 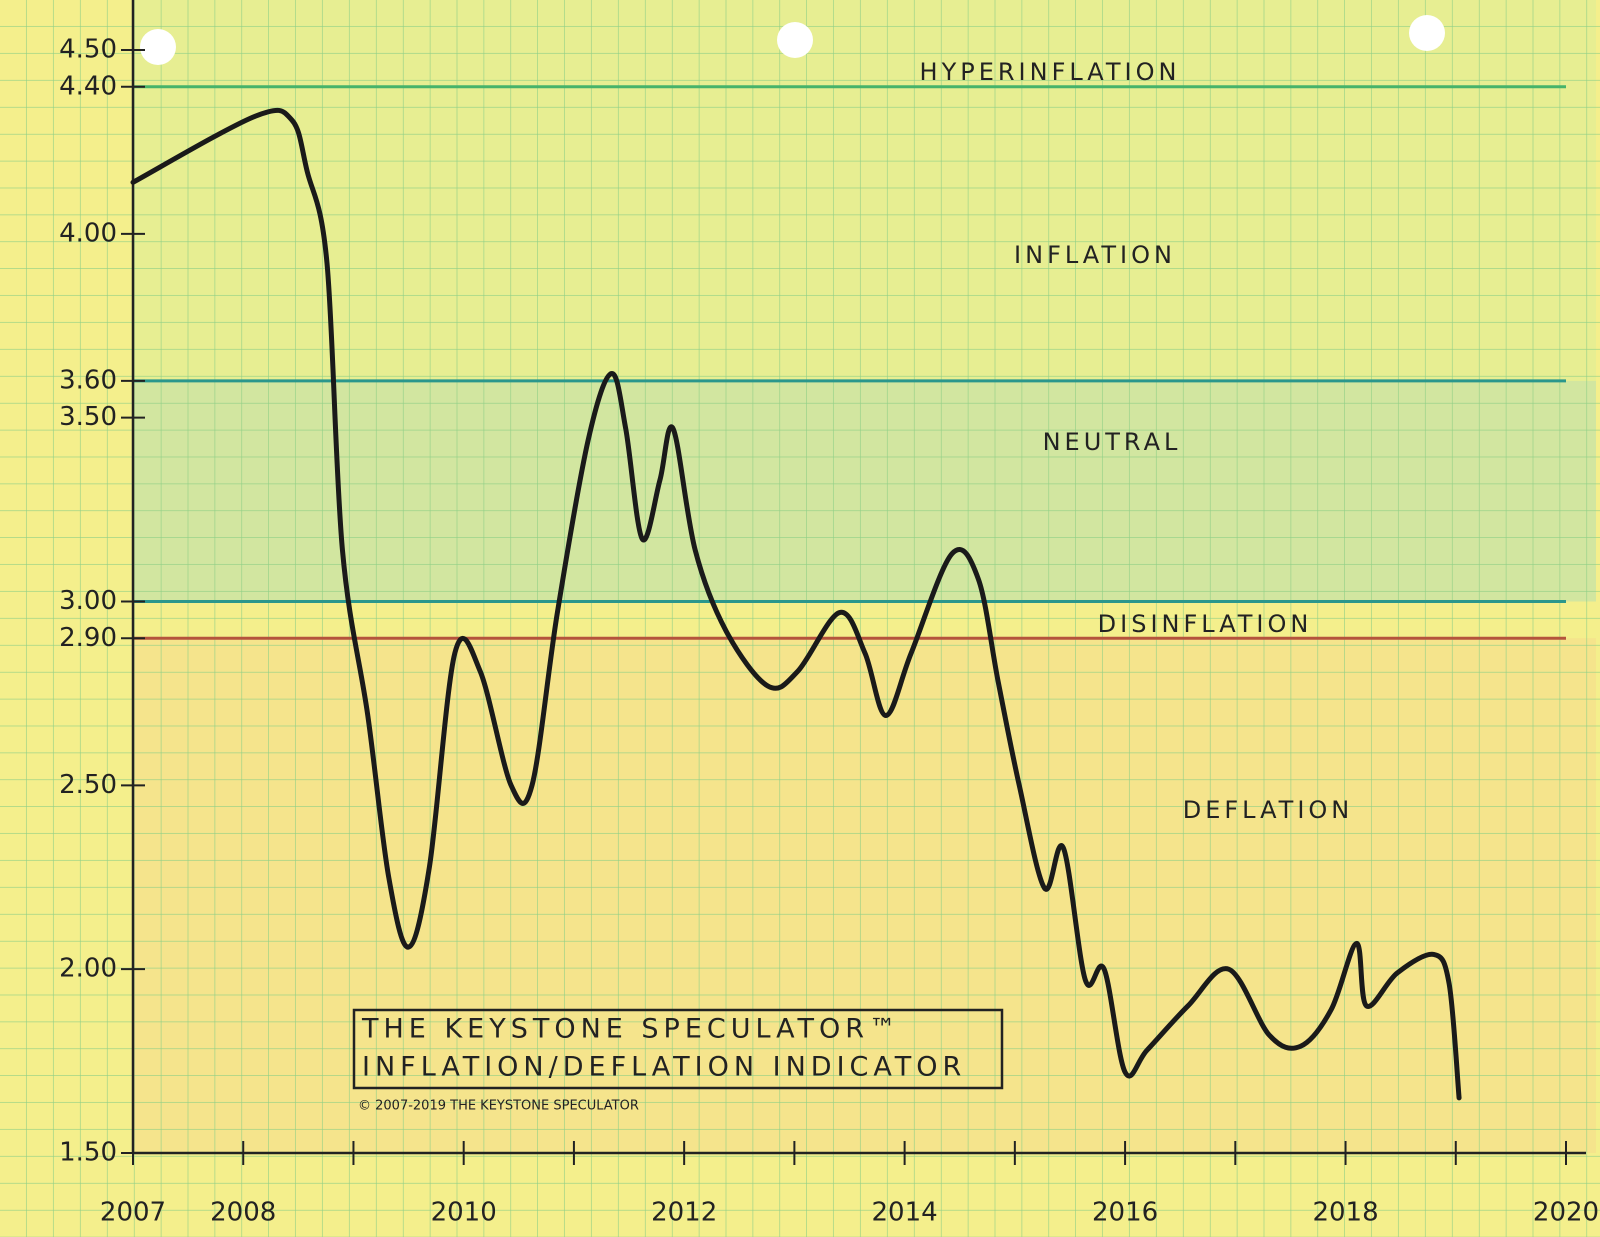 What do you see at coordinates (678, 1049) in the screenshot?
I see `title-box` at bounding box center [678, 1049].